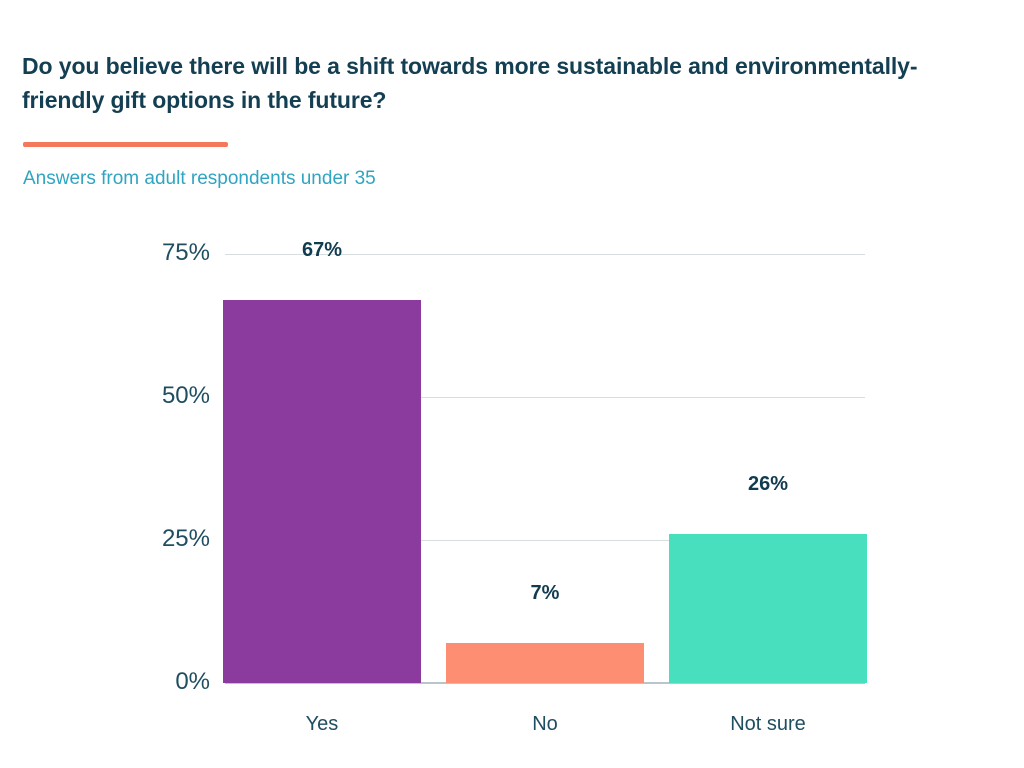 This screenshot has height=768, width=1024. I want to click on x-axis-category-label: Not sure, so click(768, 724).